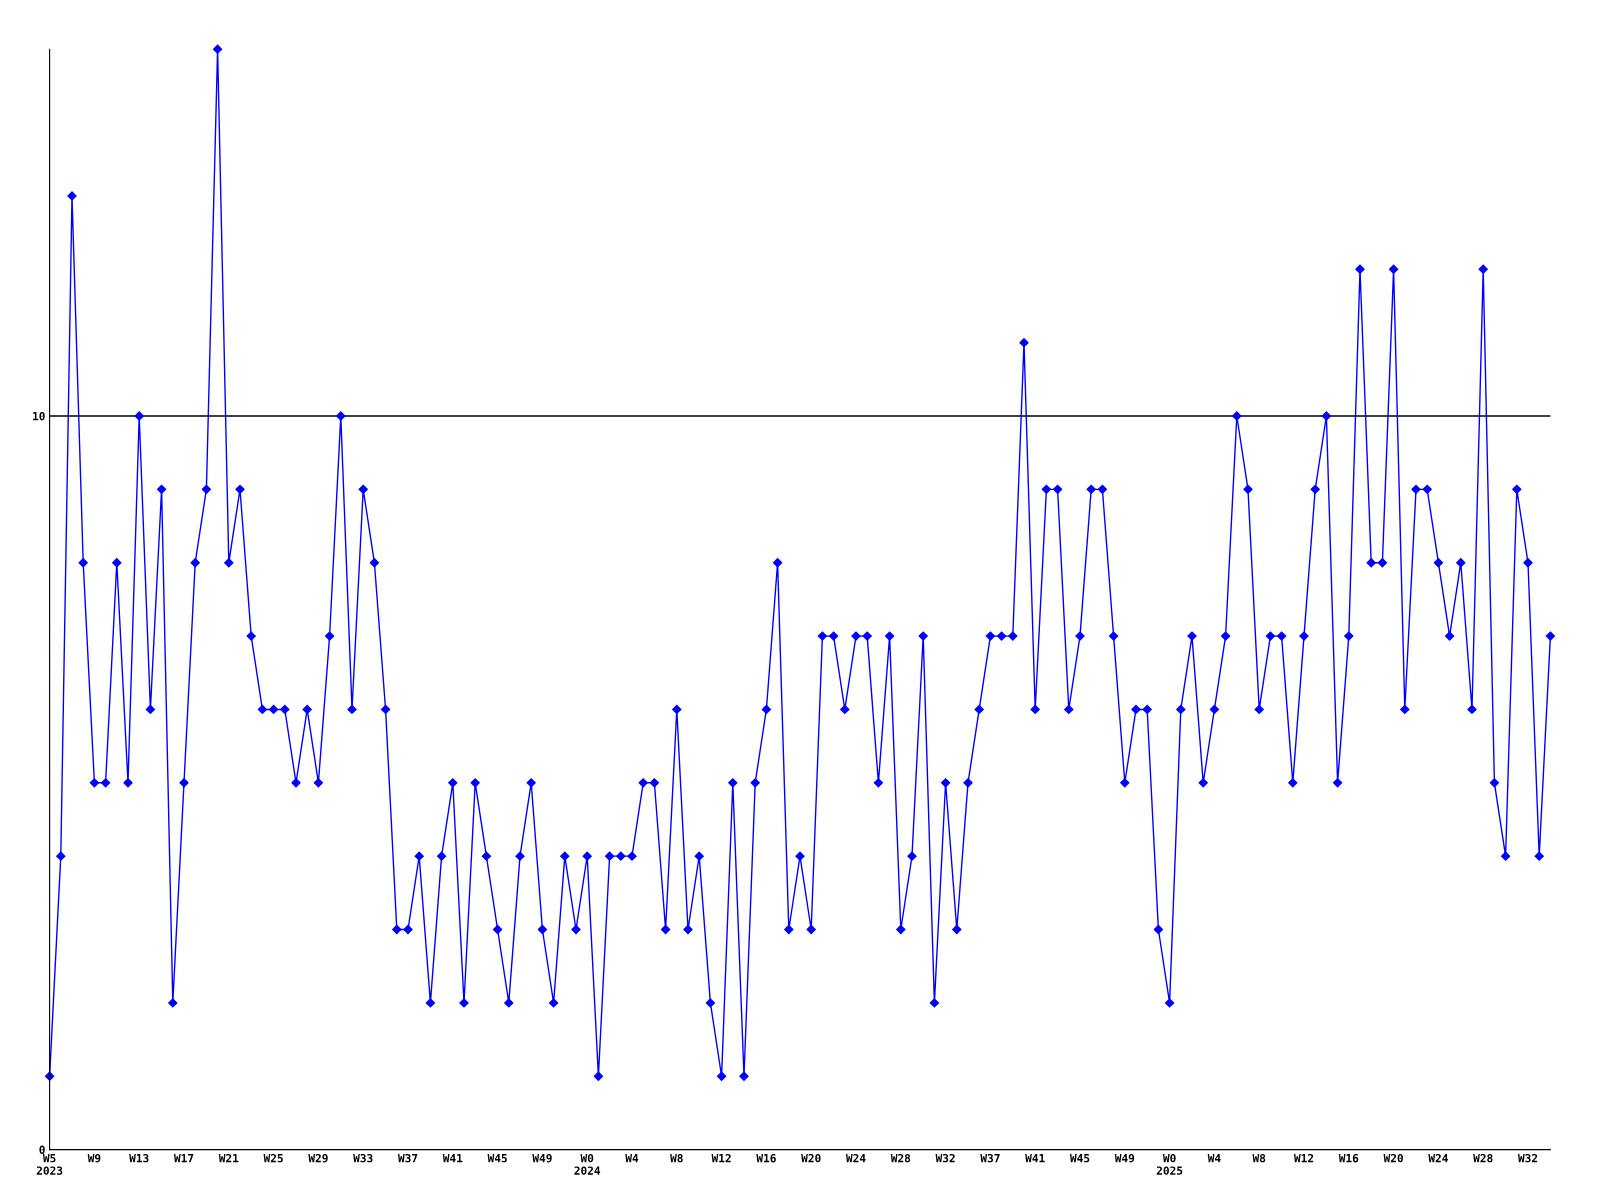 The width and height of the screenshot is (1600, 1200). I want to click on x-tick-label: W0 2025, so click(1169, 1164).